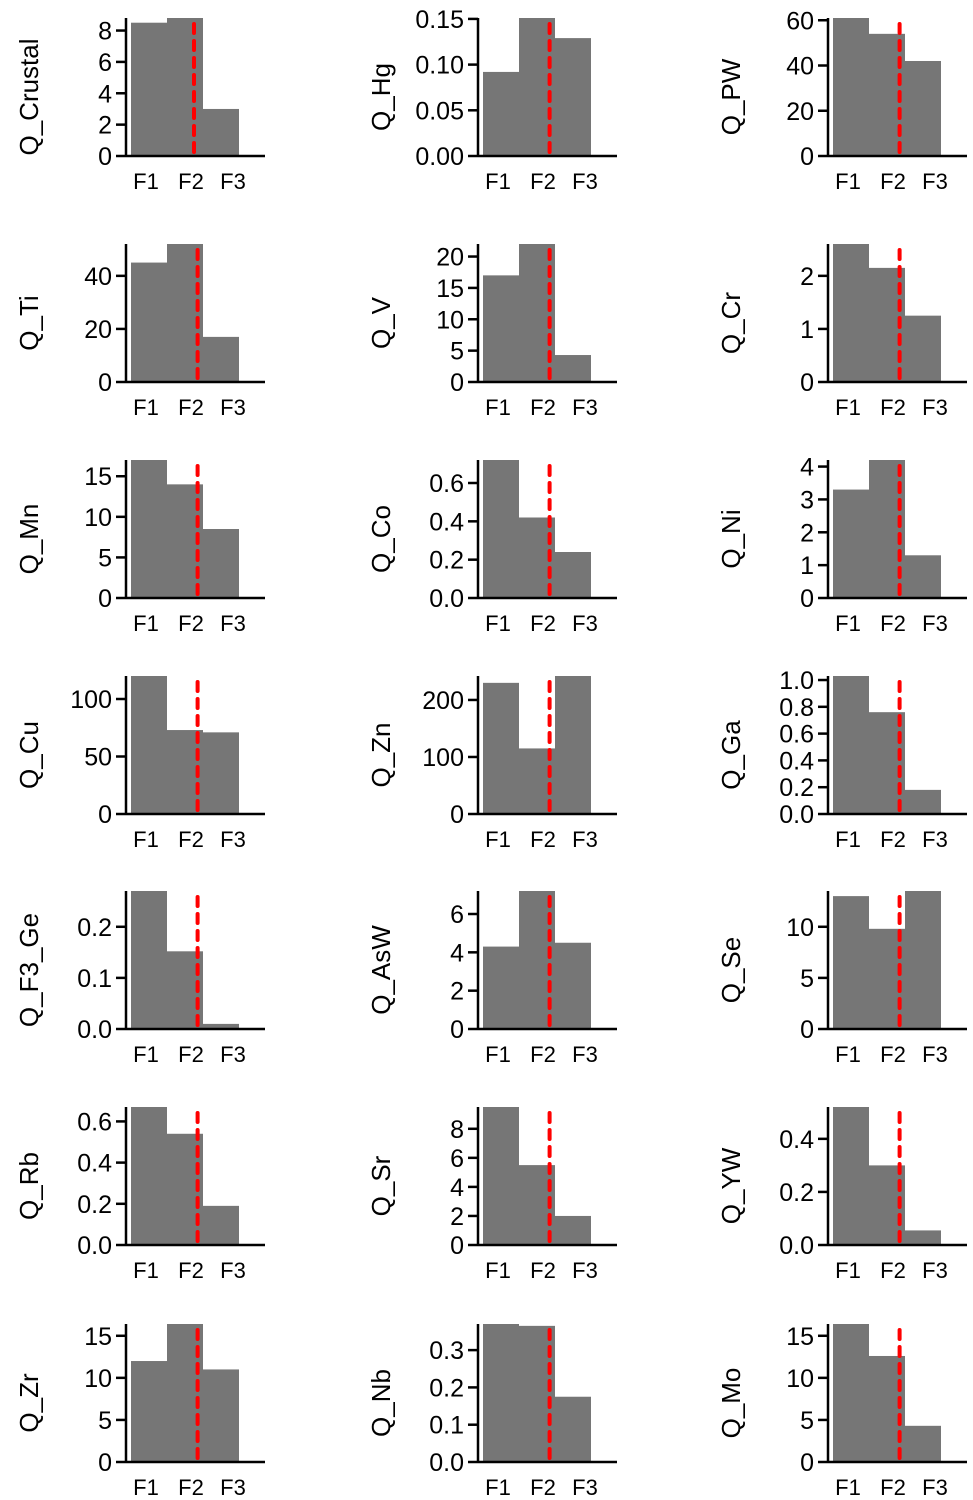 The height and width of the screenshot is (1500, 973). Describe the element at coordinates (381, 322) in the screenshot. I see `y-axis-title: Q_V` at that location.